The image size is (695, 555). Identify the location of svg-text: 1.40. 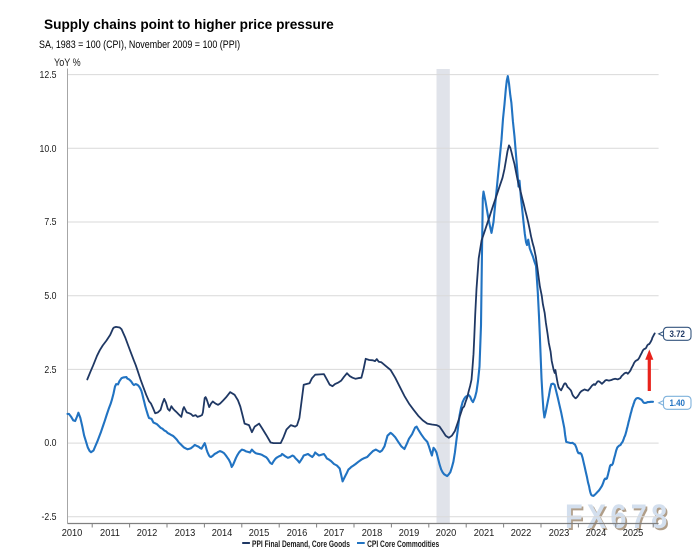
(677, 403).